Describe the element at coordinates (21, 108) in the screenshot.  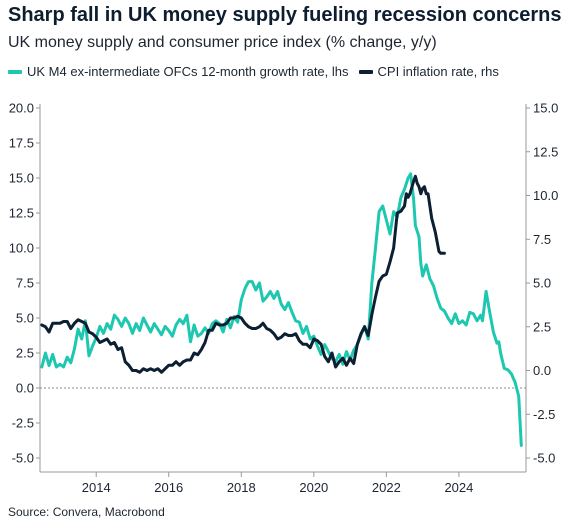
I see `left-axis-tick-label: 20.0` at that location.